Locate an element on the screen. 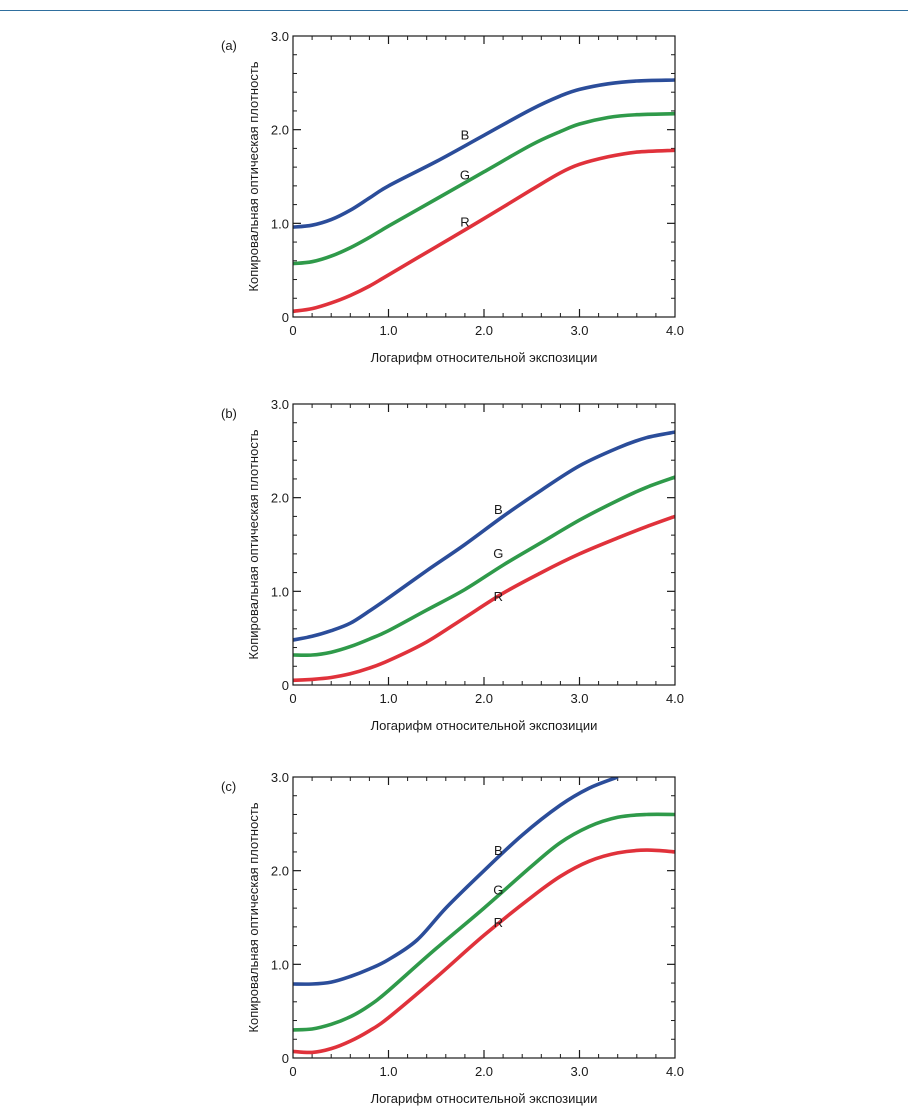  panel-label: (b) is located at coordinates (229, 413).